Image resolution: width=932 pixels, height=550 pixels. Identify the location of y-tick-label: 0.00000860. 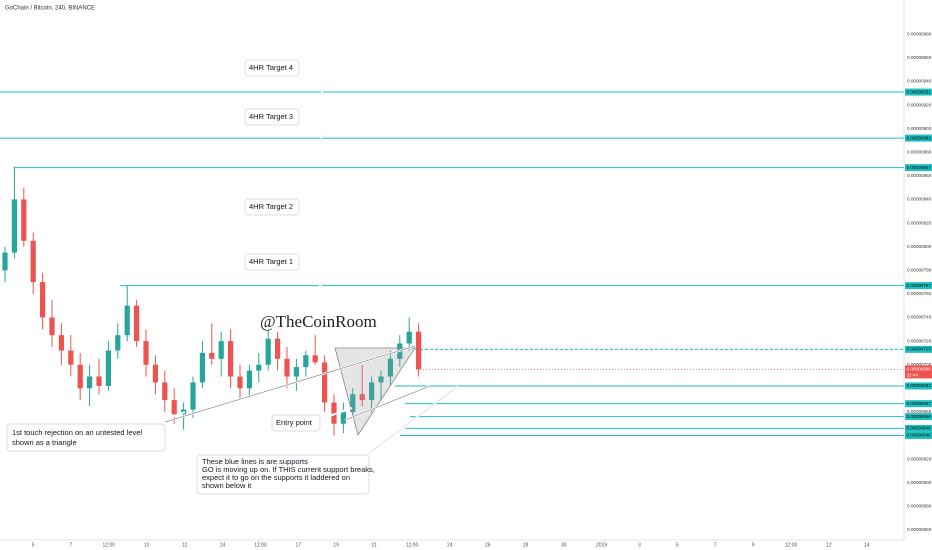
(919, 175).